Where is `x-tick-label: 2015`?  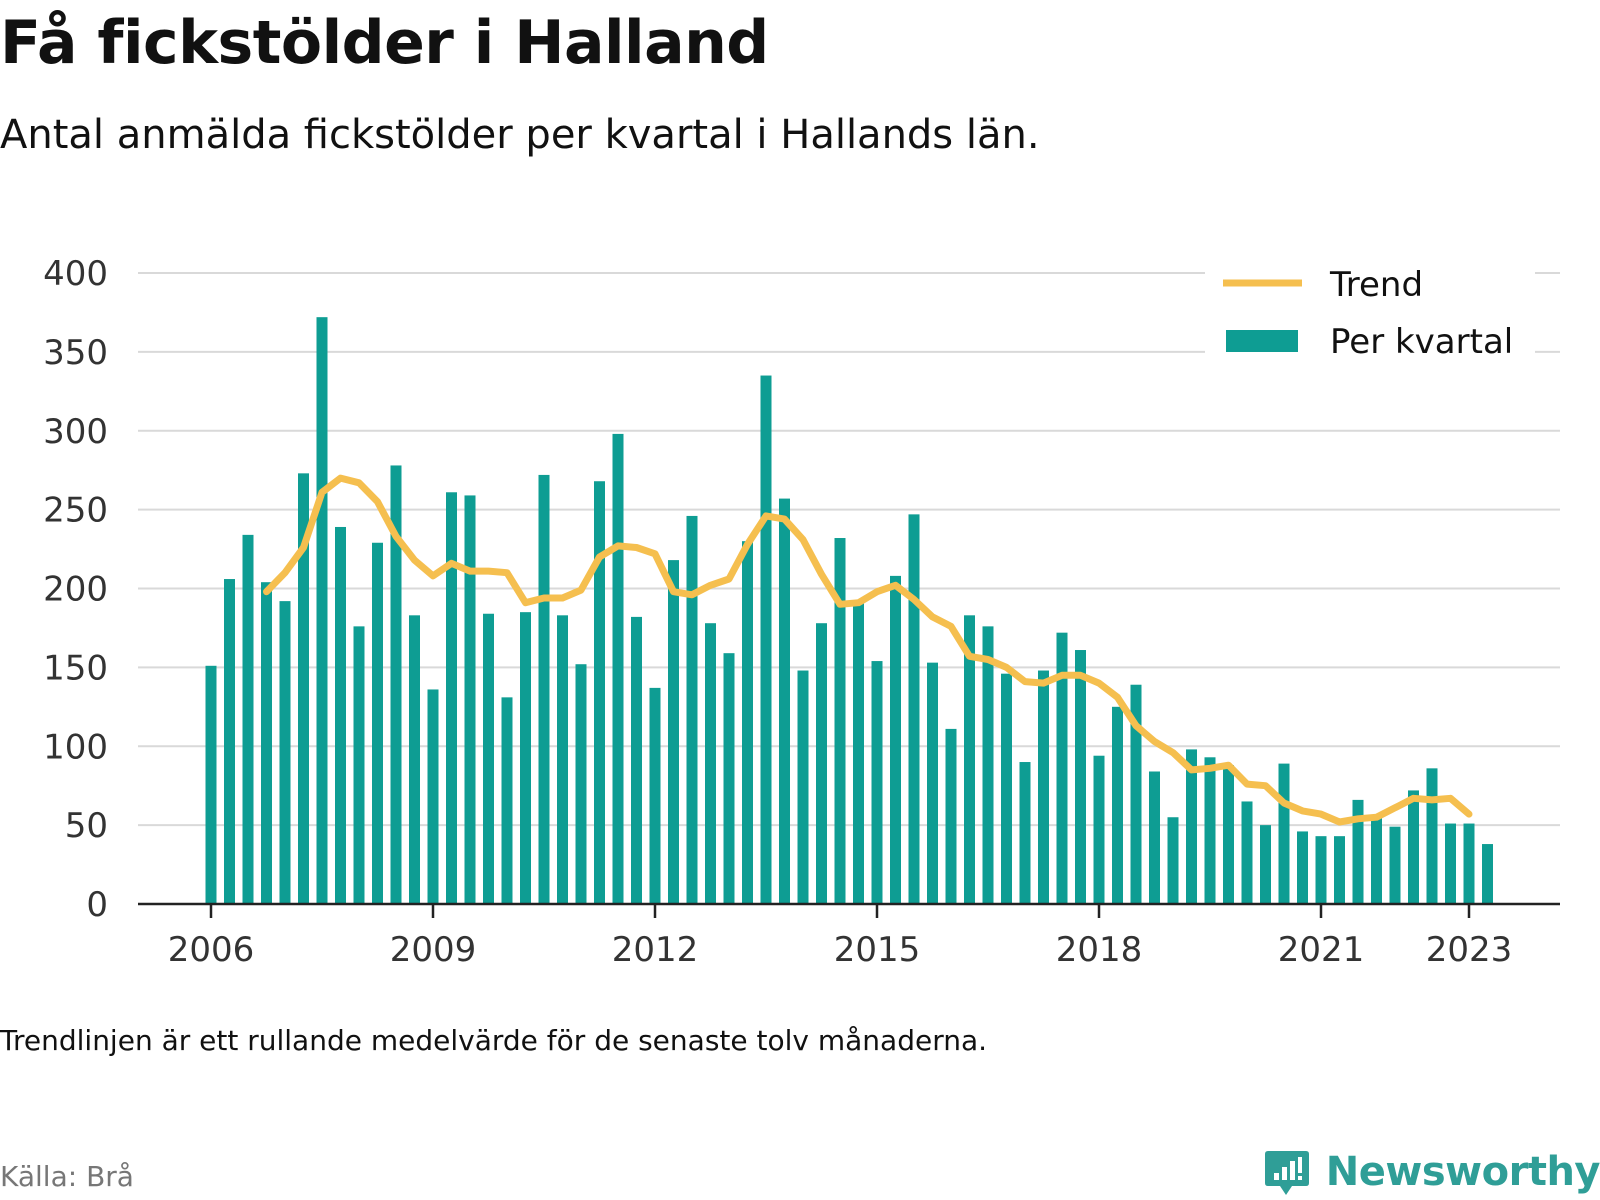 x-tick-label: 2015 is located at coordinates (877, 950).